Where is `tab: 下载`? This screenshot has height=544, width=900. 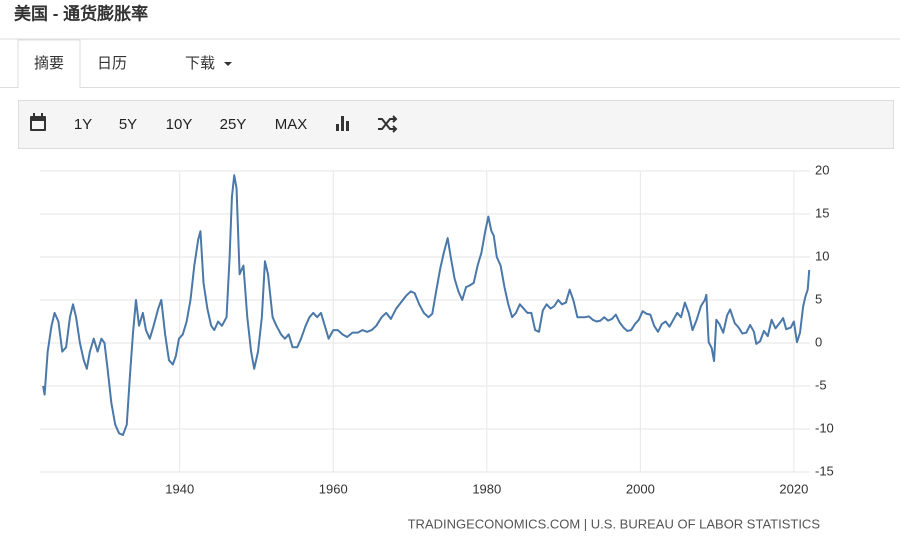 tab: 下载 is located at coordinates (200, 63).